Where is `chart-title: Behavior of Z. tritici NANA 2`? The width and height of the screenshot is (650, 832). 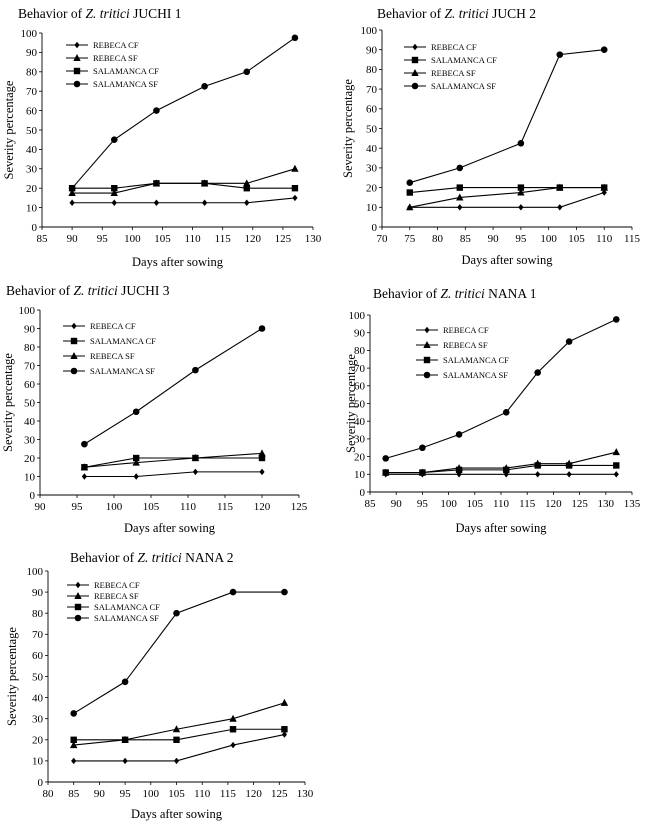 chart-title: Behavior of Z. tritici NANA 2 is located at coordinates (152, 557).